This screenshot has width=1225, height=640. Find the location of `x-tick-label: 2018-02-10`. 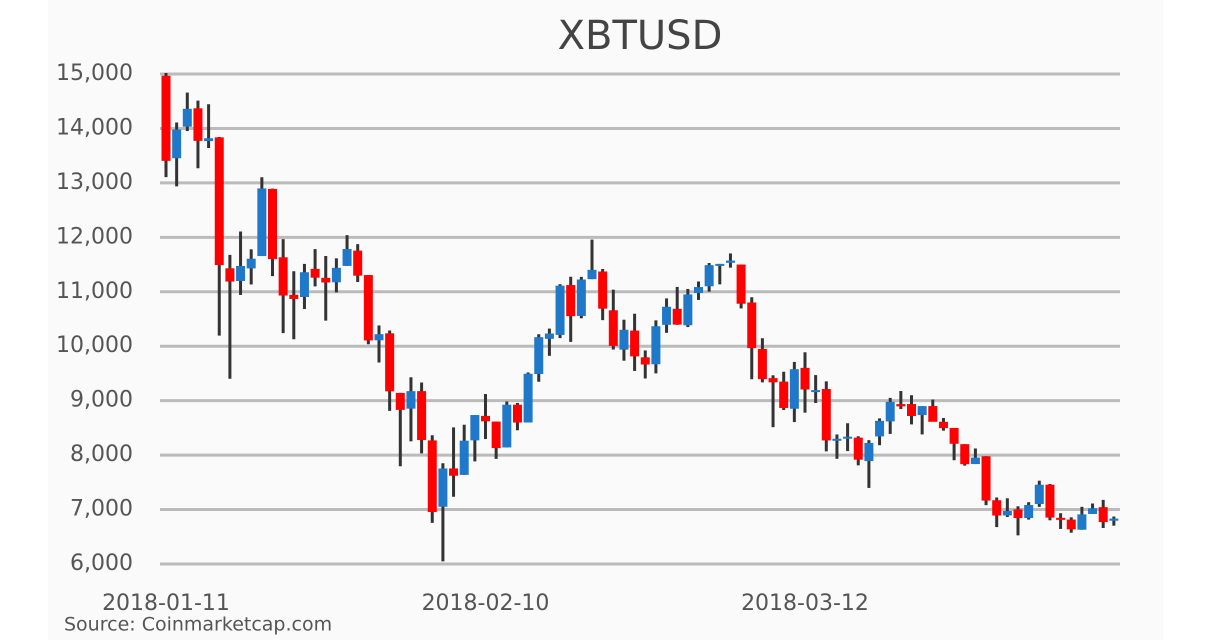

x-tick-label: 2018-02-10 is located at coordinates (486, 603).